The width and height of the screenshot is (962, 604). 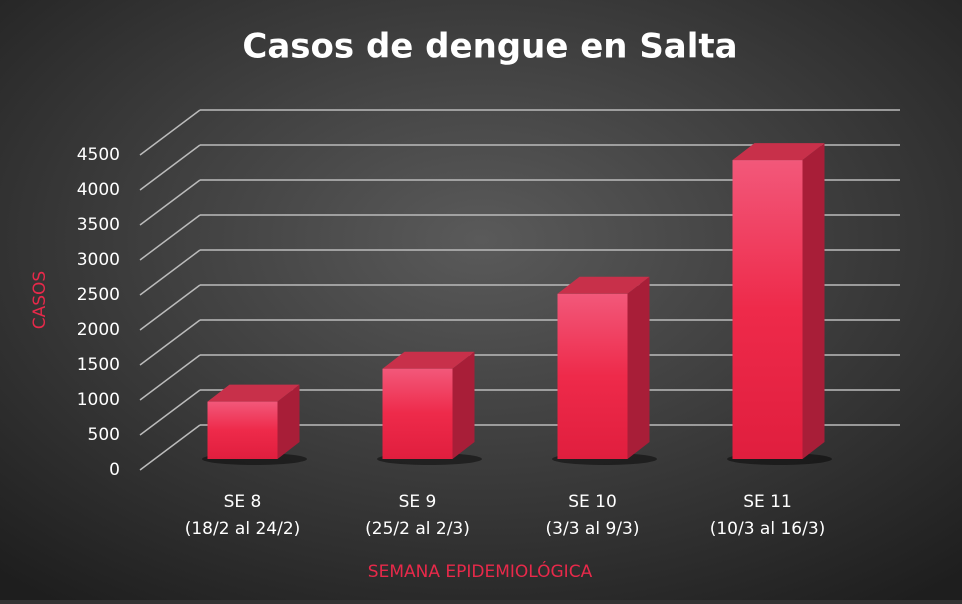 I want to click on y-tick-label: 1500, so click(x=98, y=365).